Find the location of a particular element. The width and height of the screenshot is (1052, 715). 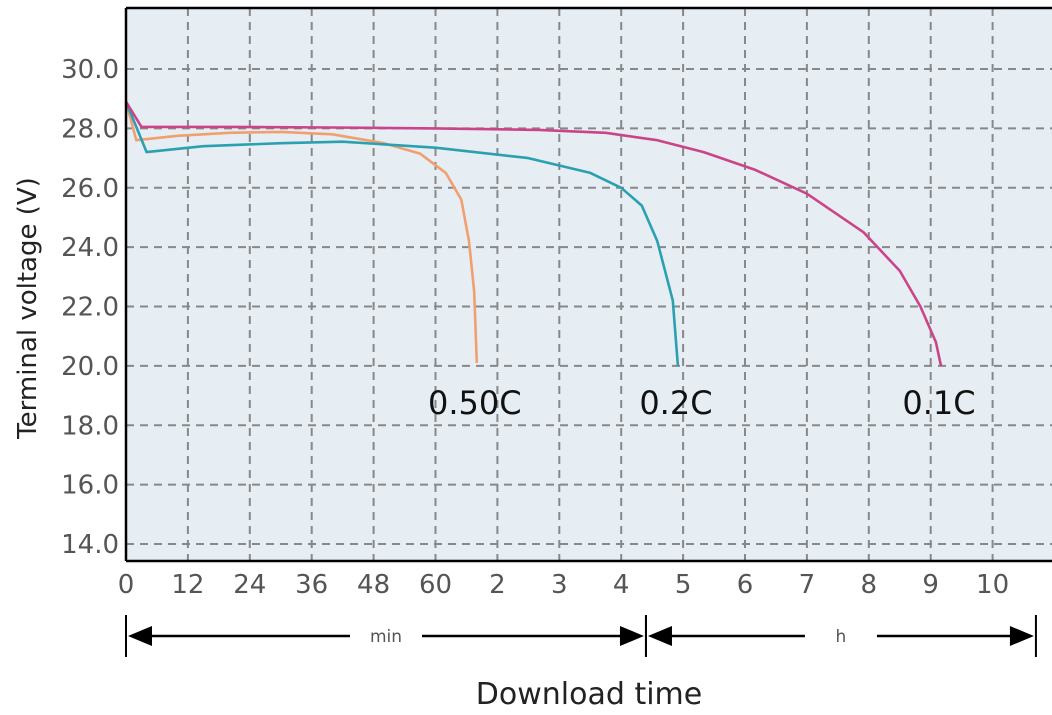

x-tick-label: 2 is located at coordinates (497, 585).